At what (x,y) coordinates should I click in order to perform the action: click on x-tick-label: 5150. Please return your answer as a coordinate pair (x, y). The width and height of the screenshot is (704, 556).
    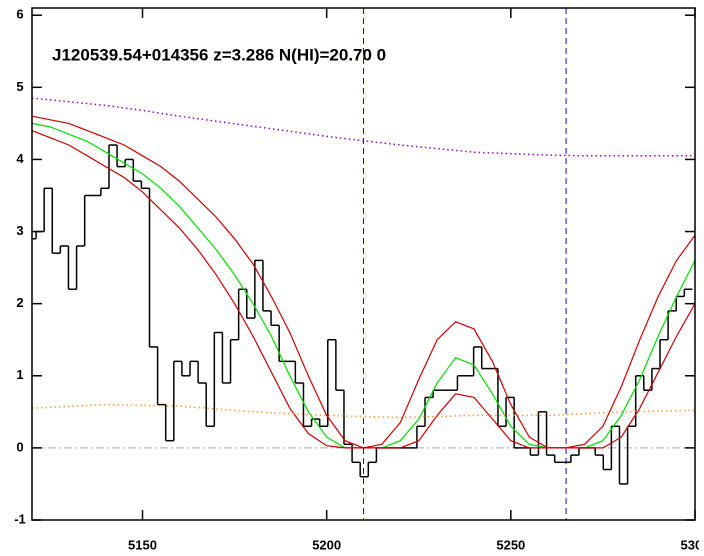
    Looking at the image, I should click on (142, 544).